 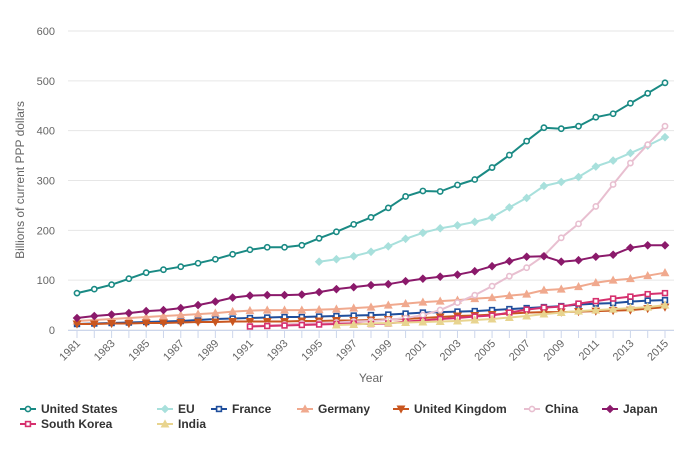 I want to click on legend-item-japan: Japan, so click(x=630, y=409).